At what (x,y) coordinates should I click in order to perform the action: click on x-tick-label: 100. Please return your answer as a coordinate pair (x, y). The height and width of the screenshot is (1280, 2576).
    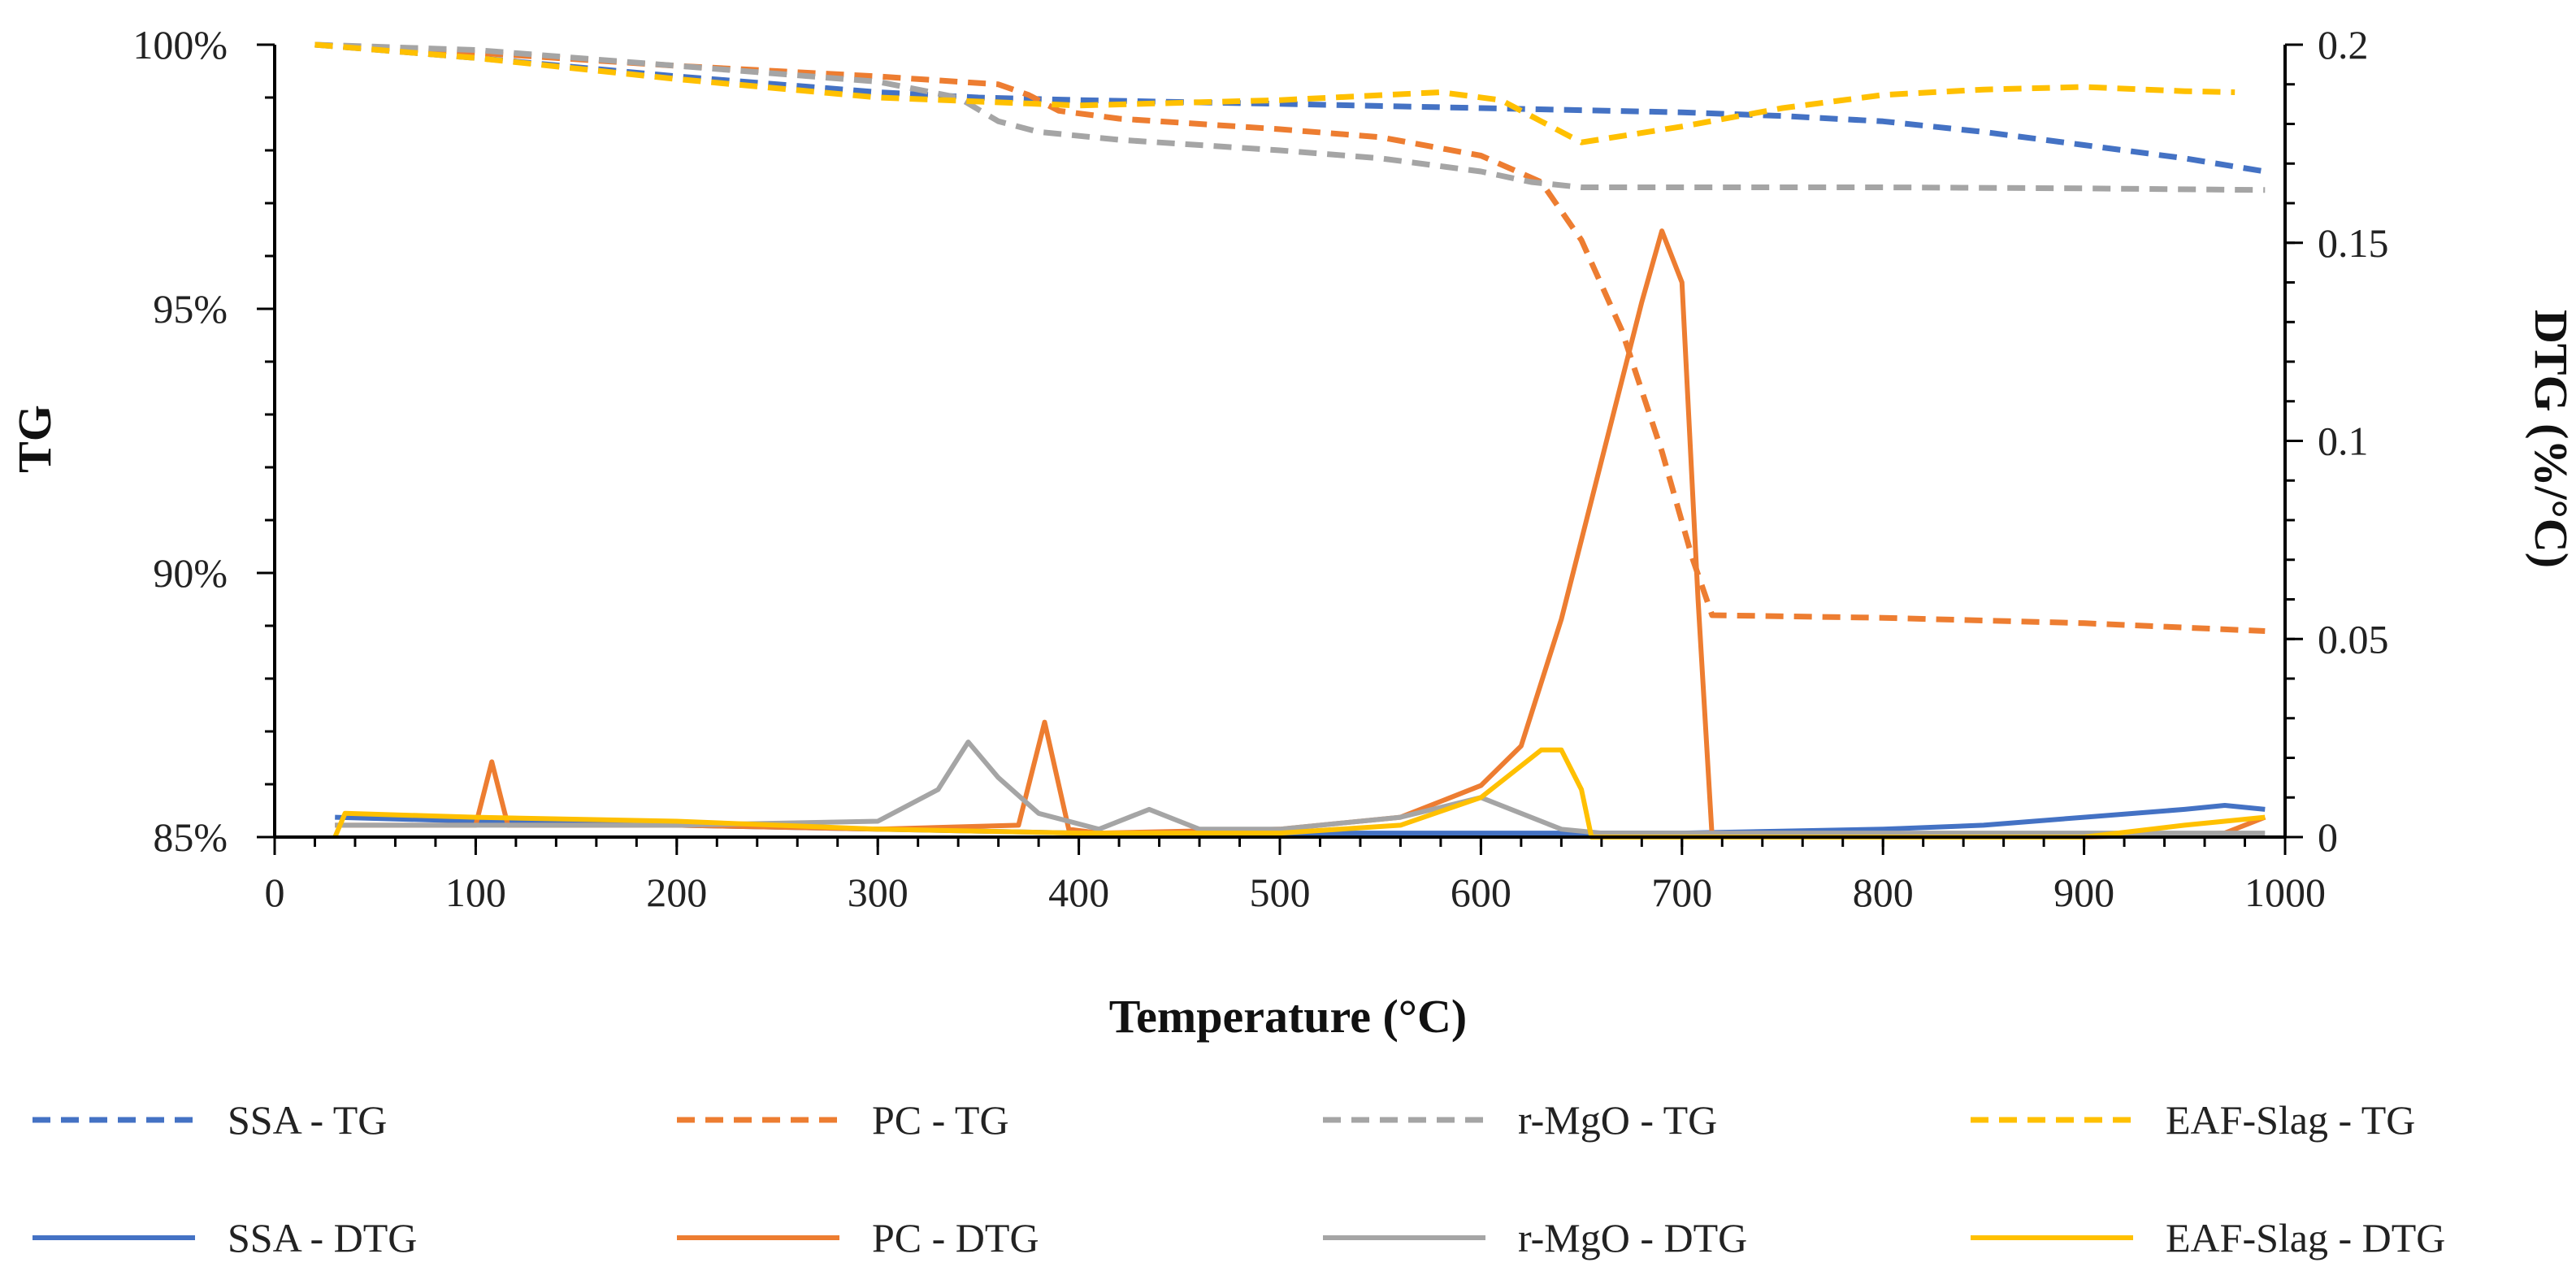
    Looking at the image, I should click on (475, 892).